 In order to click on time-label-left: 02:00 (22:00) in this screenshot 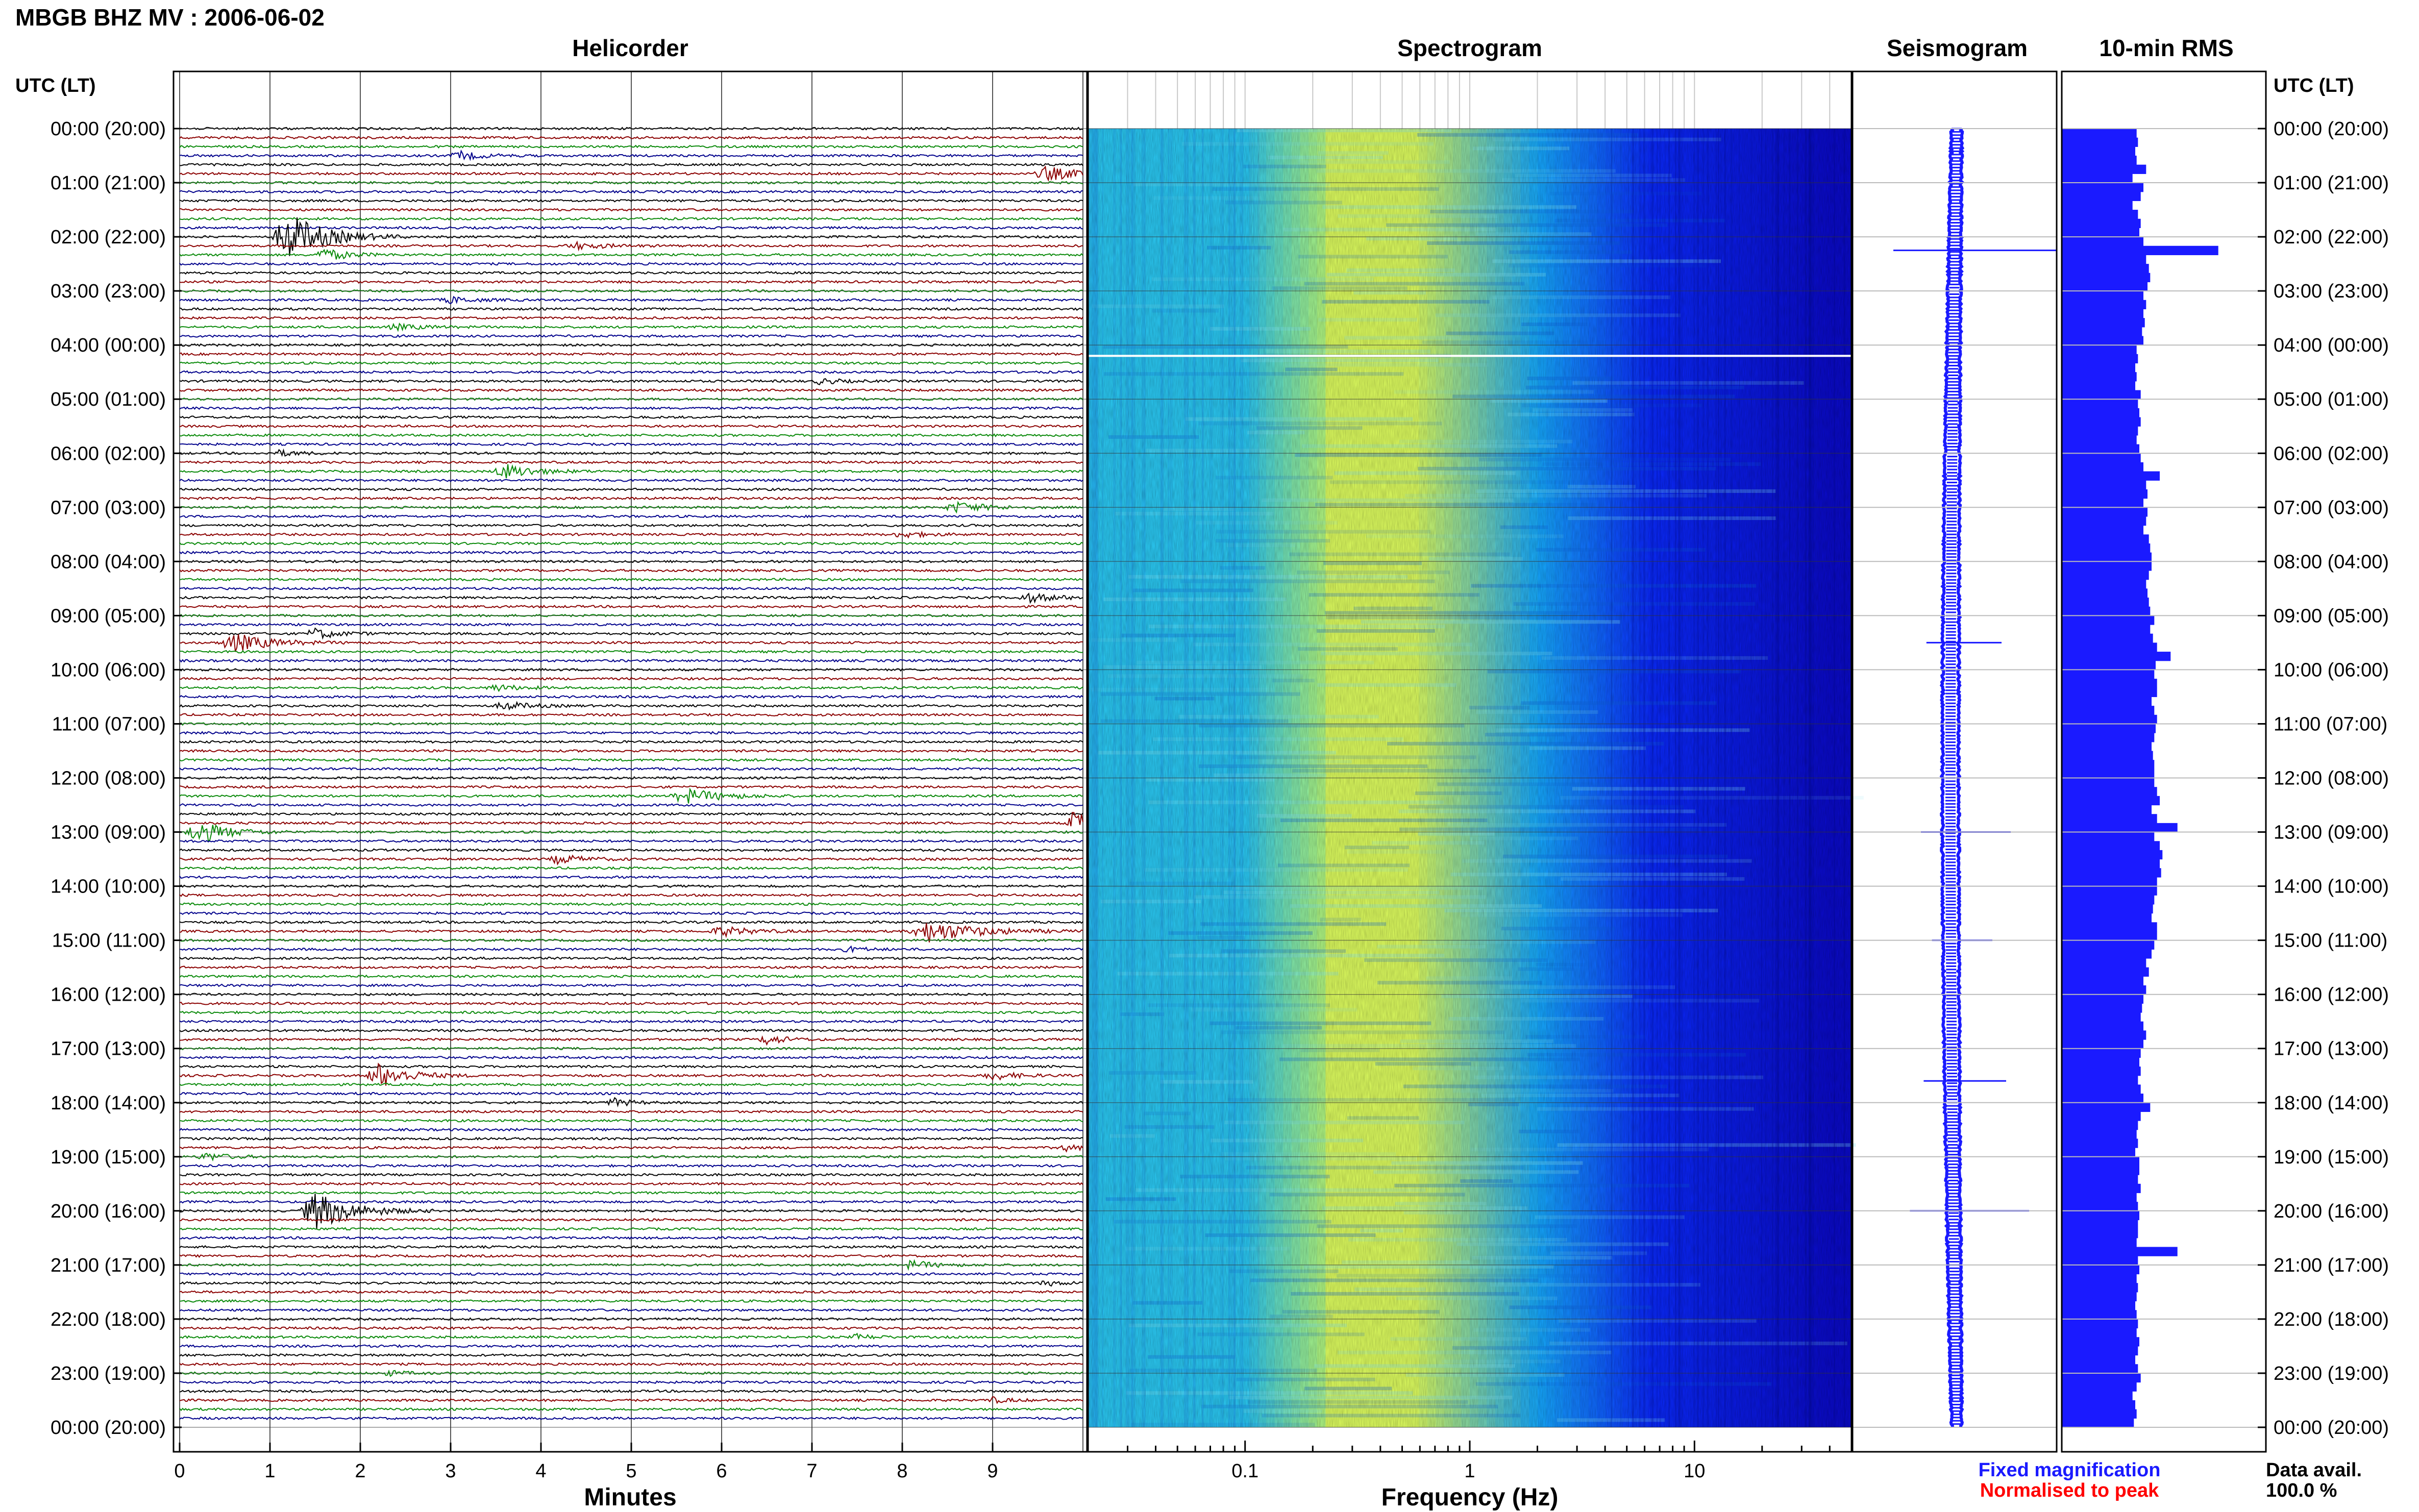, I will do `click(108, 237)`.